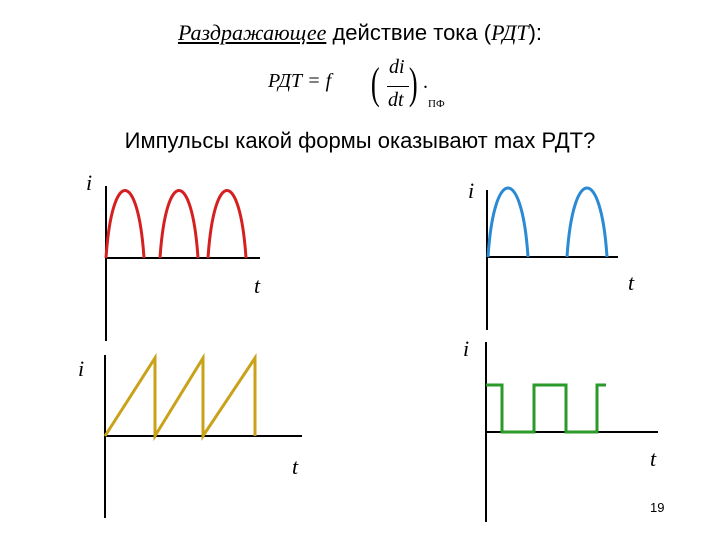  Describe the element at coordinates (510, 32) in the screenshot. I see `title-abbr: РДТ` at that location.